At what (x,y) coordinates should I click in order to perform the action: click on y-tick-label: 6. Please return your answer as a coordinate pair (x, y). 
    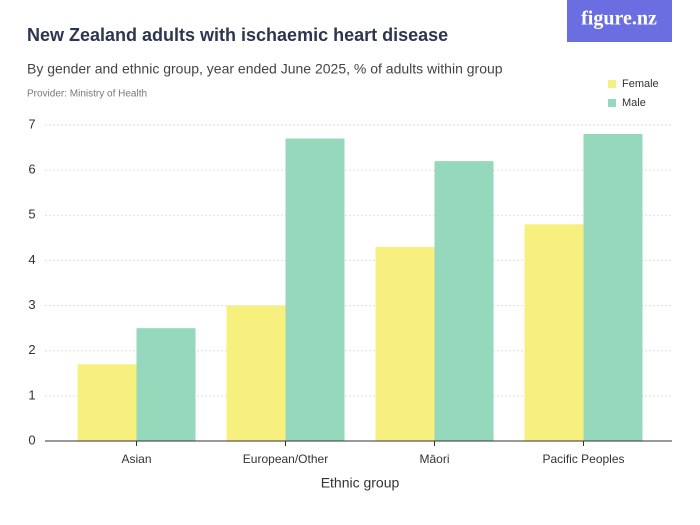
    Looking at the image, I should click on (31, 169).